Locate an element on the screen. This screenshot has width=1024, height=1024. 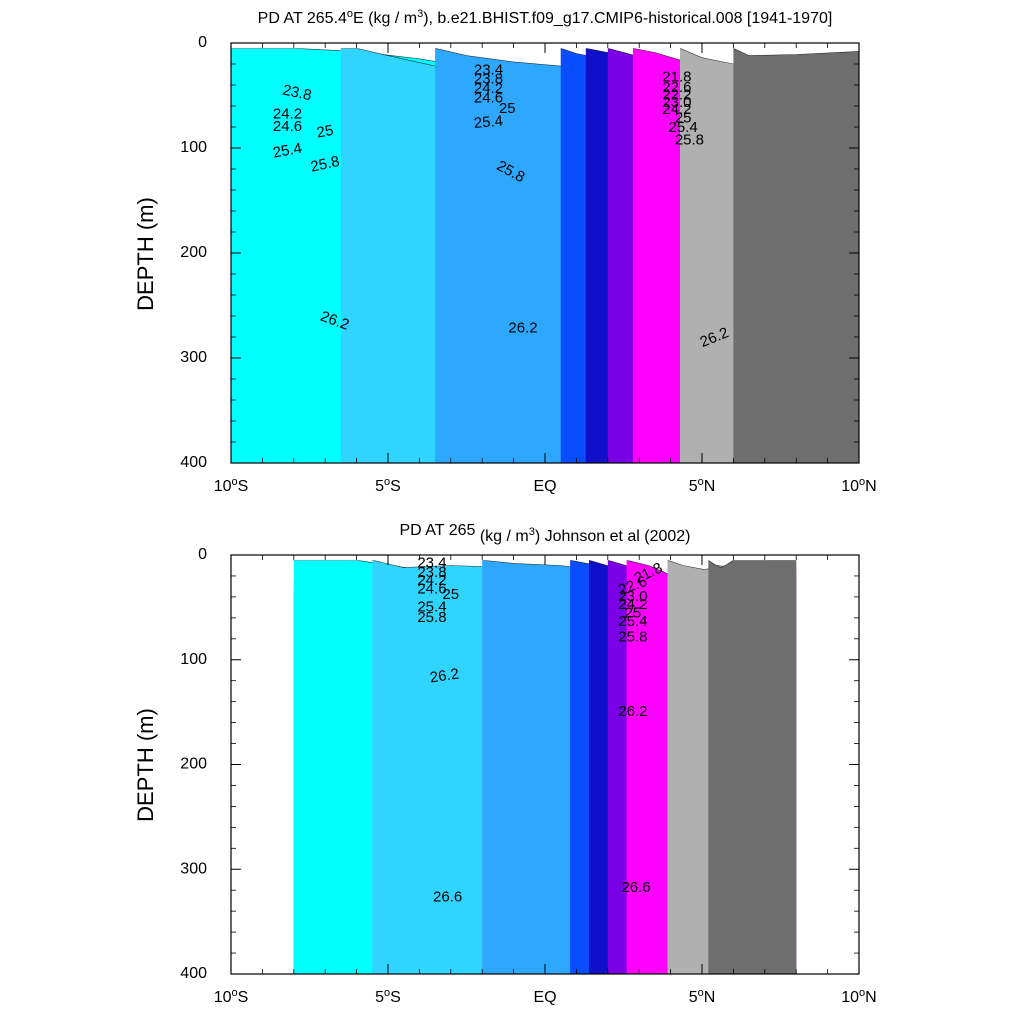
contour-label: 22.6 is located at coordinates (676, 87).